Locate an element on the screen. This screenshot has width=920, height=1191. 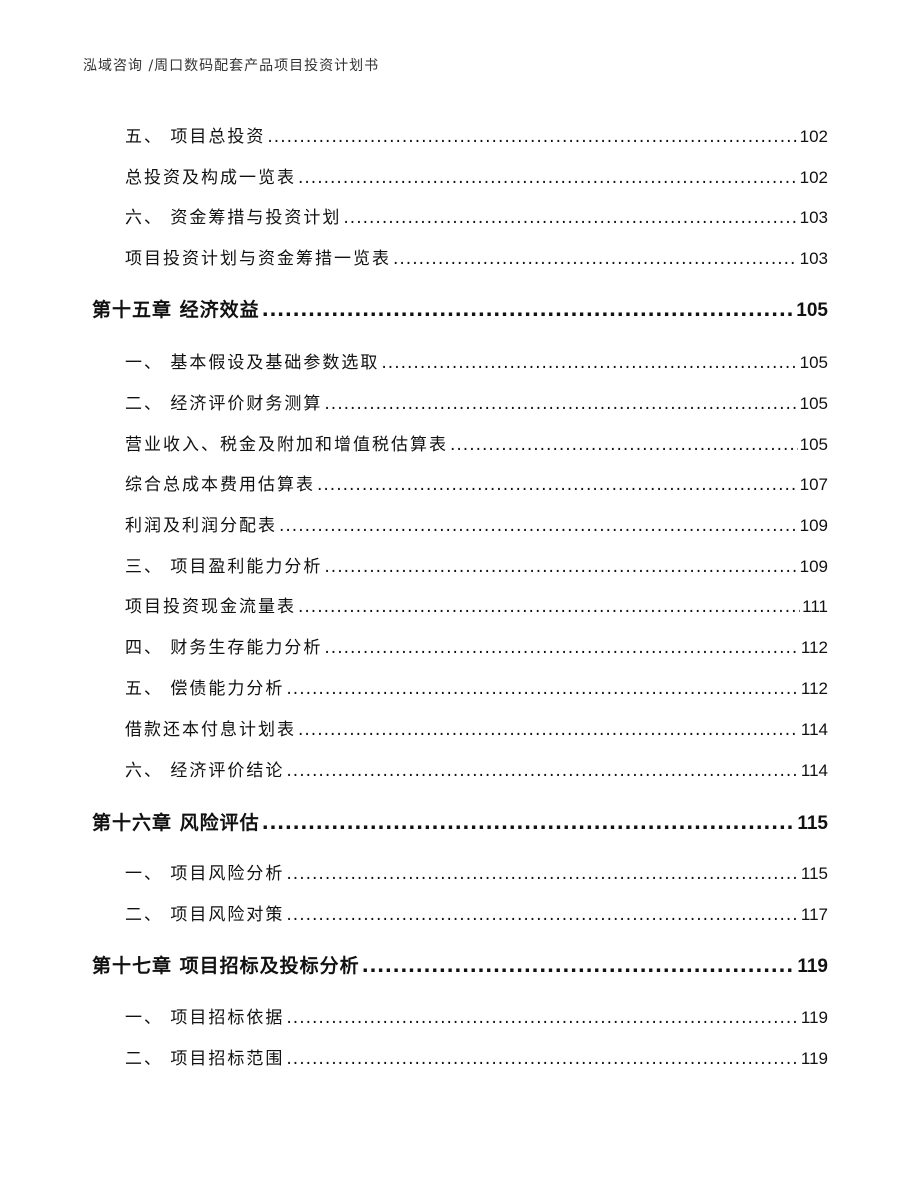
toc-entry: 综合总成本费用估算表 107 is located at coordinates (476, 483).